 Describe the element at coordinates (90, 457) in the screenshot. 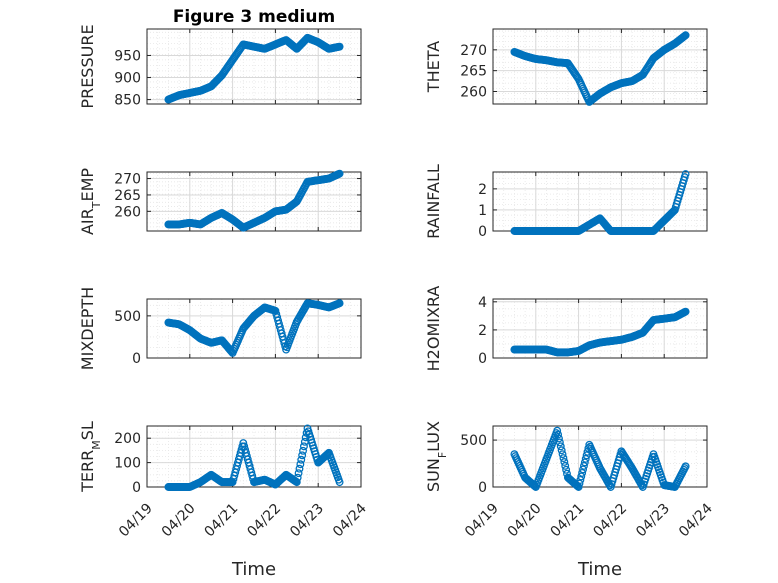

I see `y-axis-label: TERRMSL` at that location.